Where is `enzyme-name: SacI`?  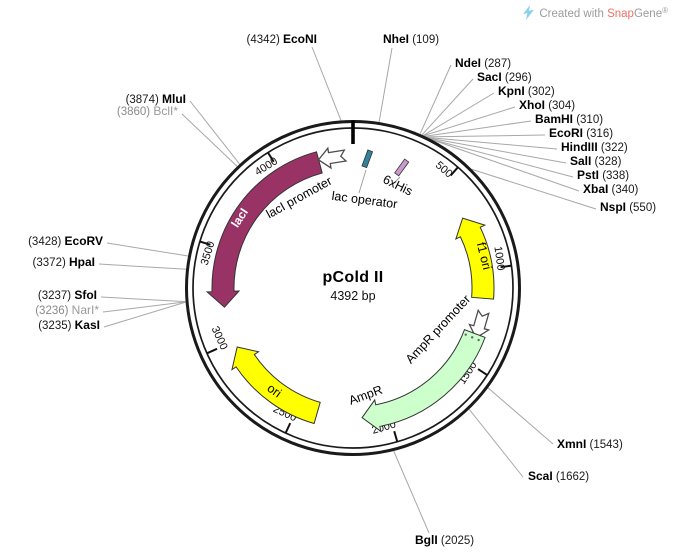
enzyme-name: SacI is located at coordinates (489, 77).